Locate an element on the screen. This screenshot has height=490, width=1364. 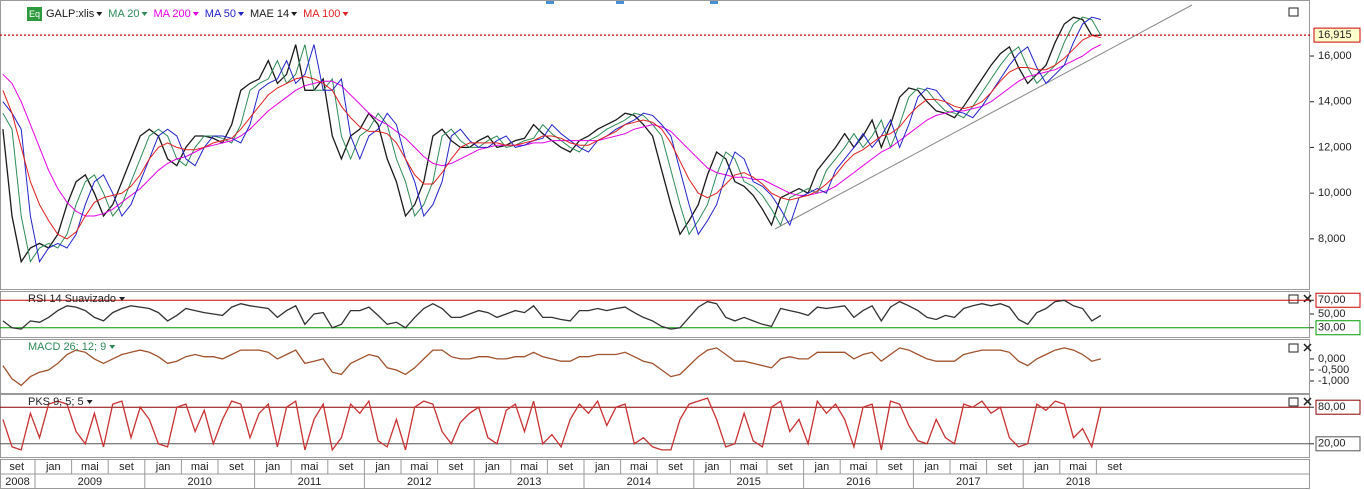
legend-entry: MA 200 is located at coordinates (171, 14).